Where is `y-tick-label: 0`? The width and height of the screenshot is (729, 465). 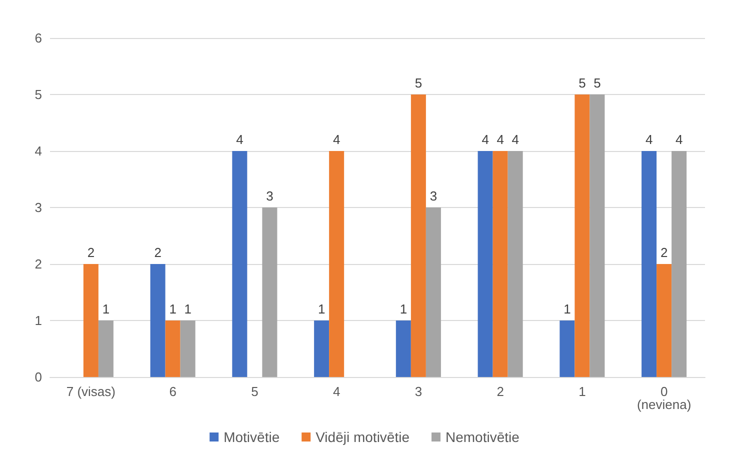 y-tick-label: 0 is located at coordinates (38, 377).